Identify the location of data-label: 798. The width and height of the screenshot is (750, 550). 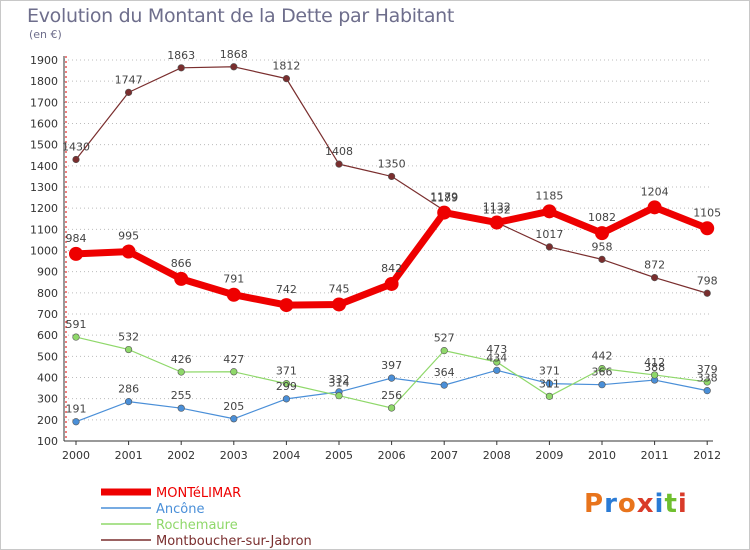
(707, 280).